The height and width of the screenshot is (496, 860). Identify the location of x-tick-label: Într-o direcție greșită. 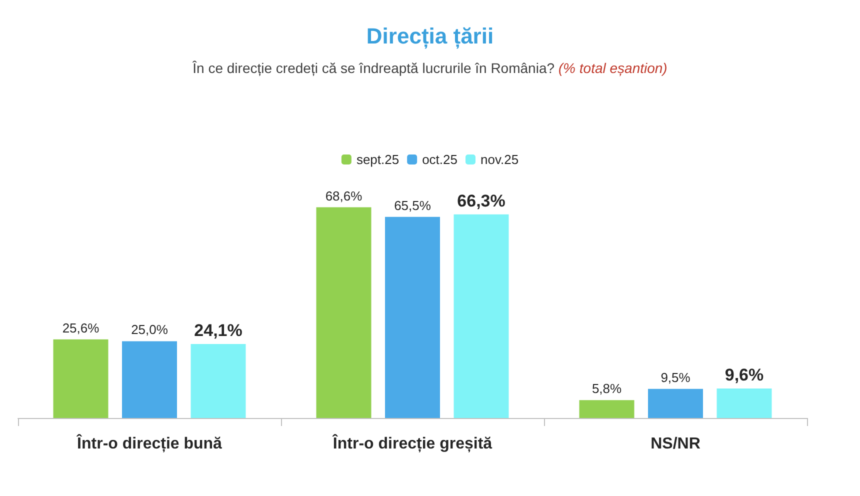
(412, 443).